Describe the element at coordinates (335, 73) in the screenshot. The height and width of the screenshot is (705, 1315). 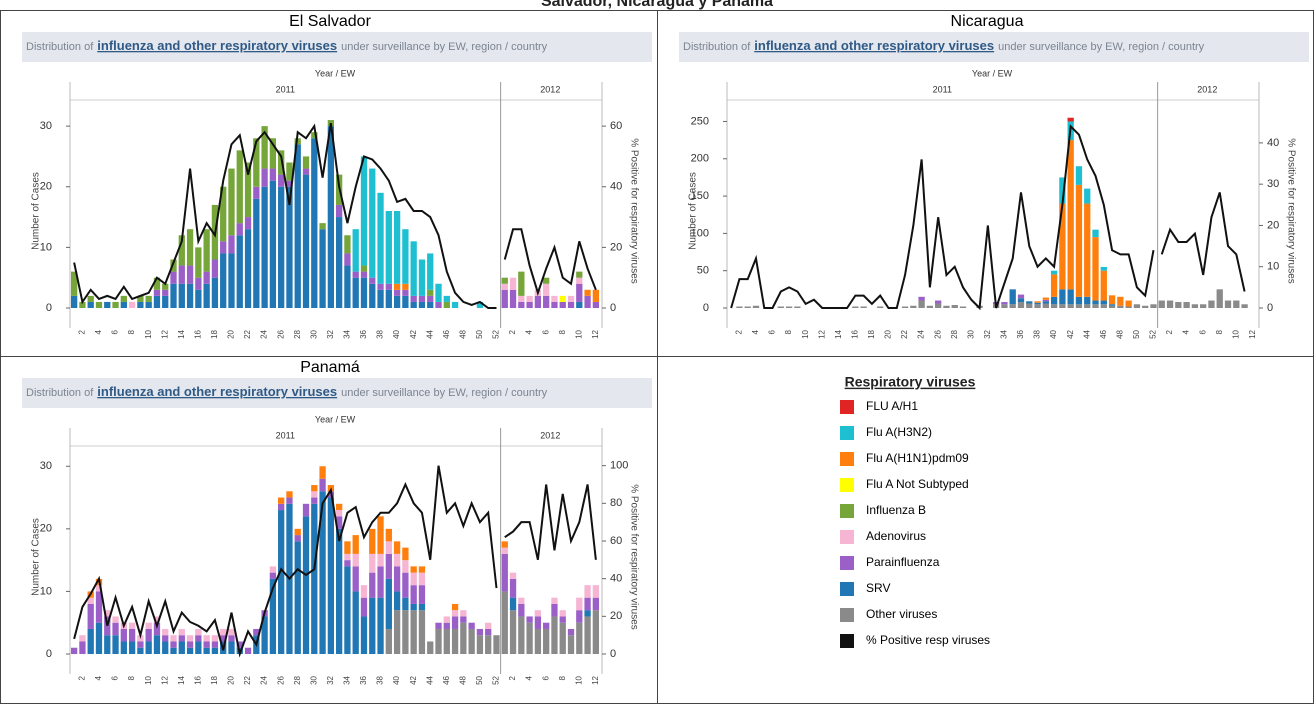
I see `x-axis-title: Year / EW` at that location.